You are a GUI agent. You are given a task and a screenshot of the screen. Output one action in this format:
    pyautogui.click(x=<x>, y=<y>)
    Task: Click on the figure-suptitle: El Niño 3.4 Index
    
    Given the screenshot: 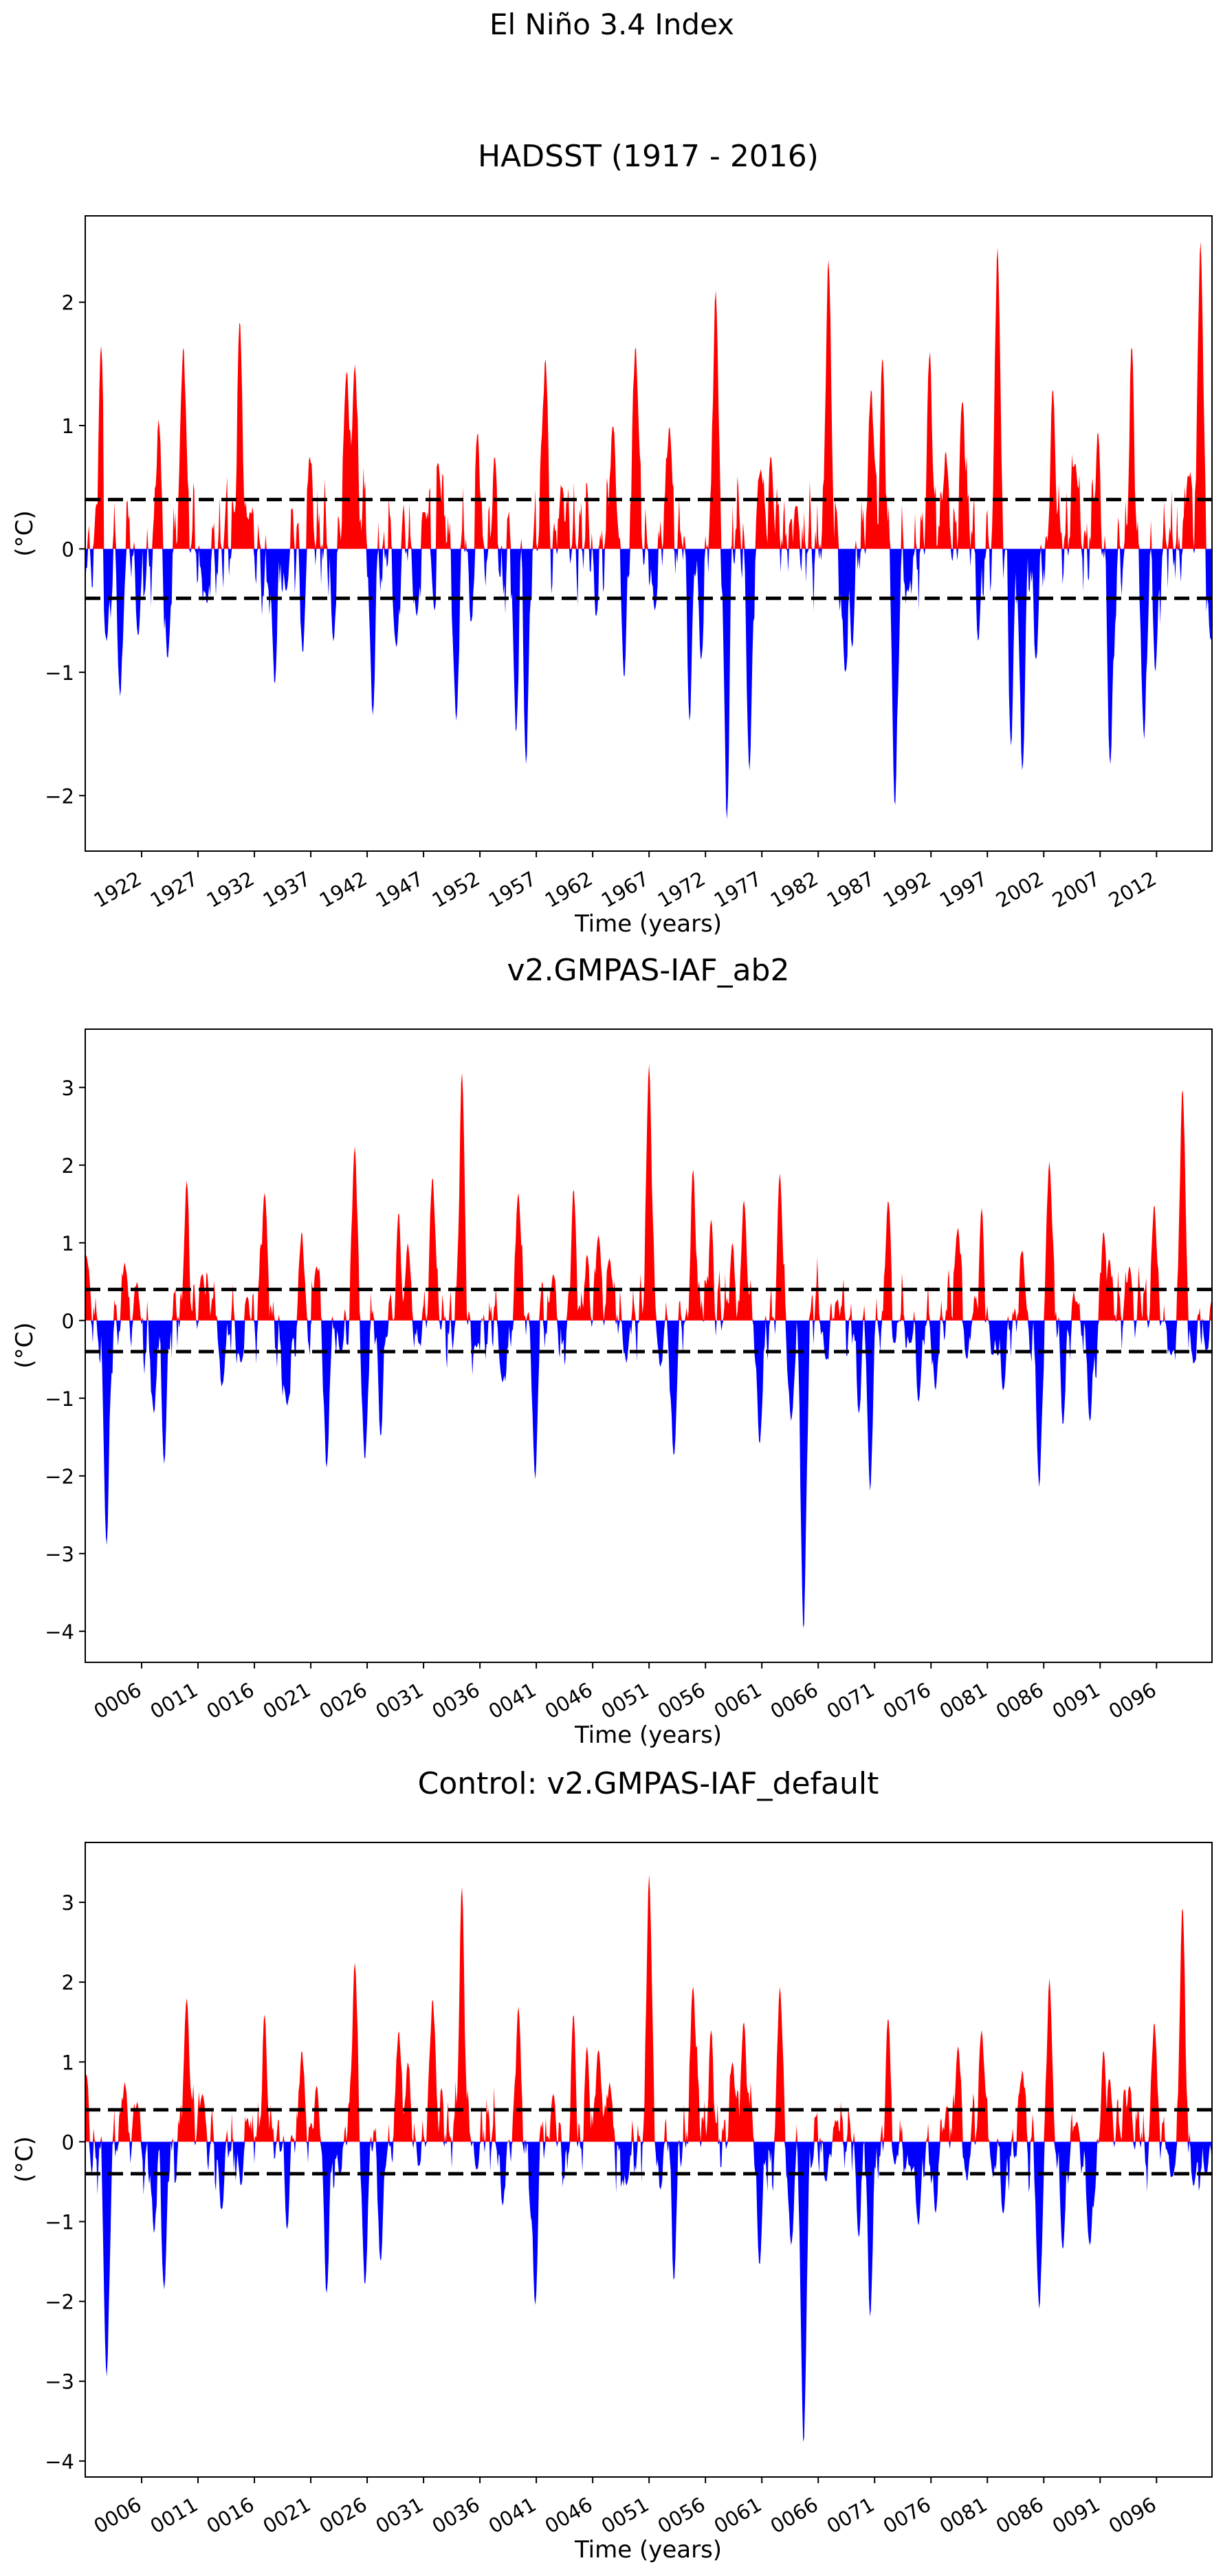 What is the action you would take?
    pyautogui.click(x=611, y=24)
    